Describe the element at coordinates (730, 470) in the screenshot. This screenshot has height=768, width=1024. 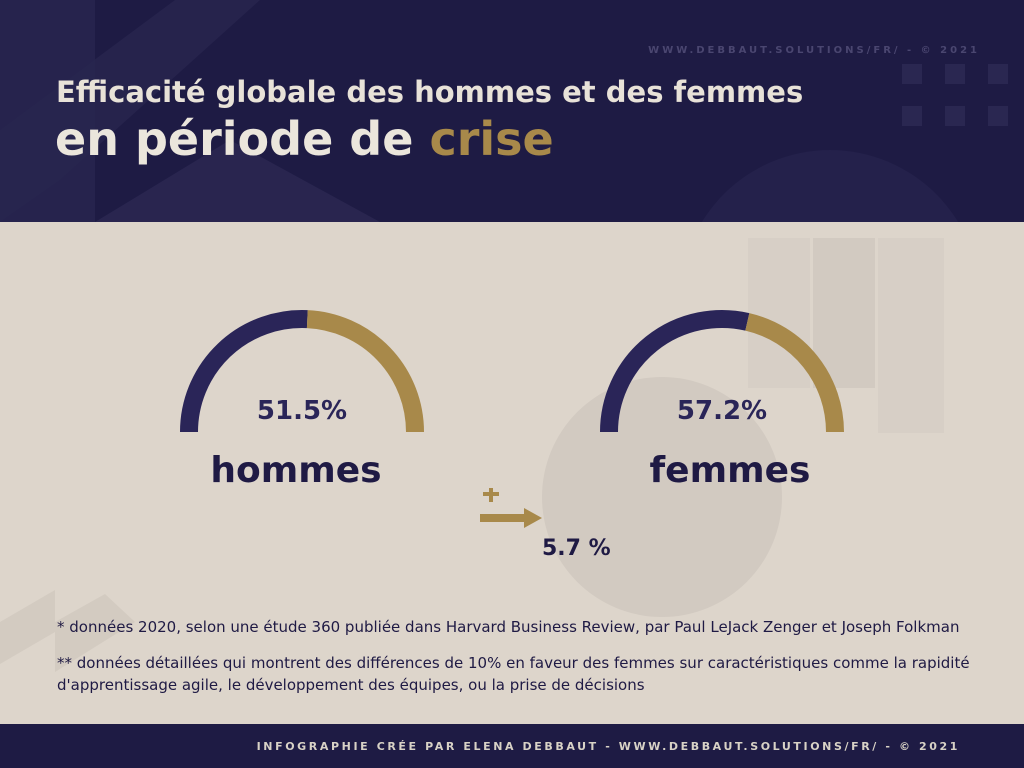
I see `gauge-femmes-label: femmes` at that location.